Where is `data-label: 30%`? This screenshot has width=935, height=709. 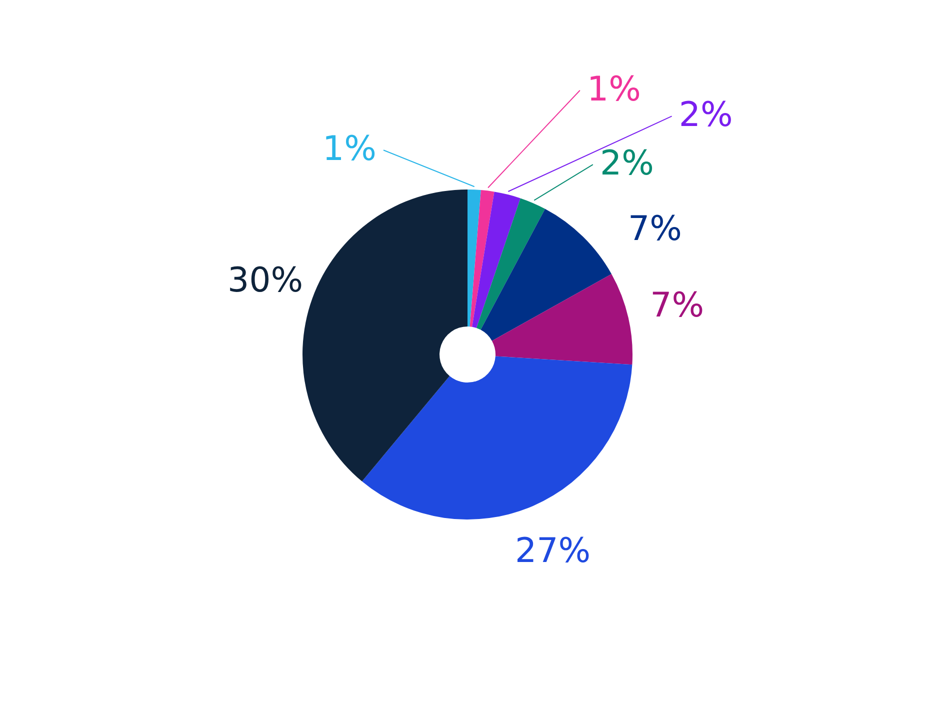
data-label: 30% is located at coordinates (266, 280).